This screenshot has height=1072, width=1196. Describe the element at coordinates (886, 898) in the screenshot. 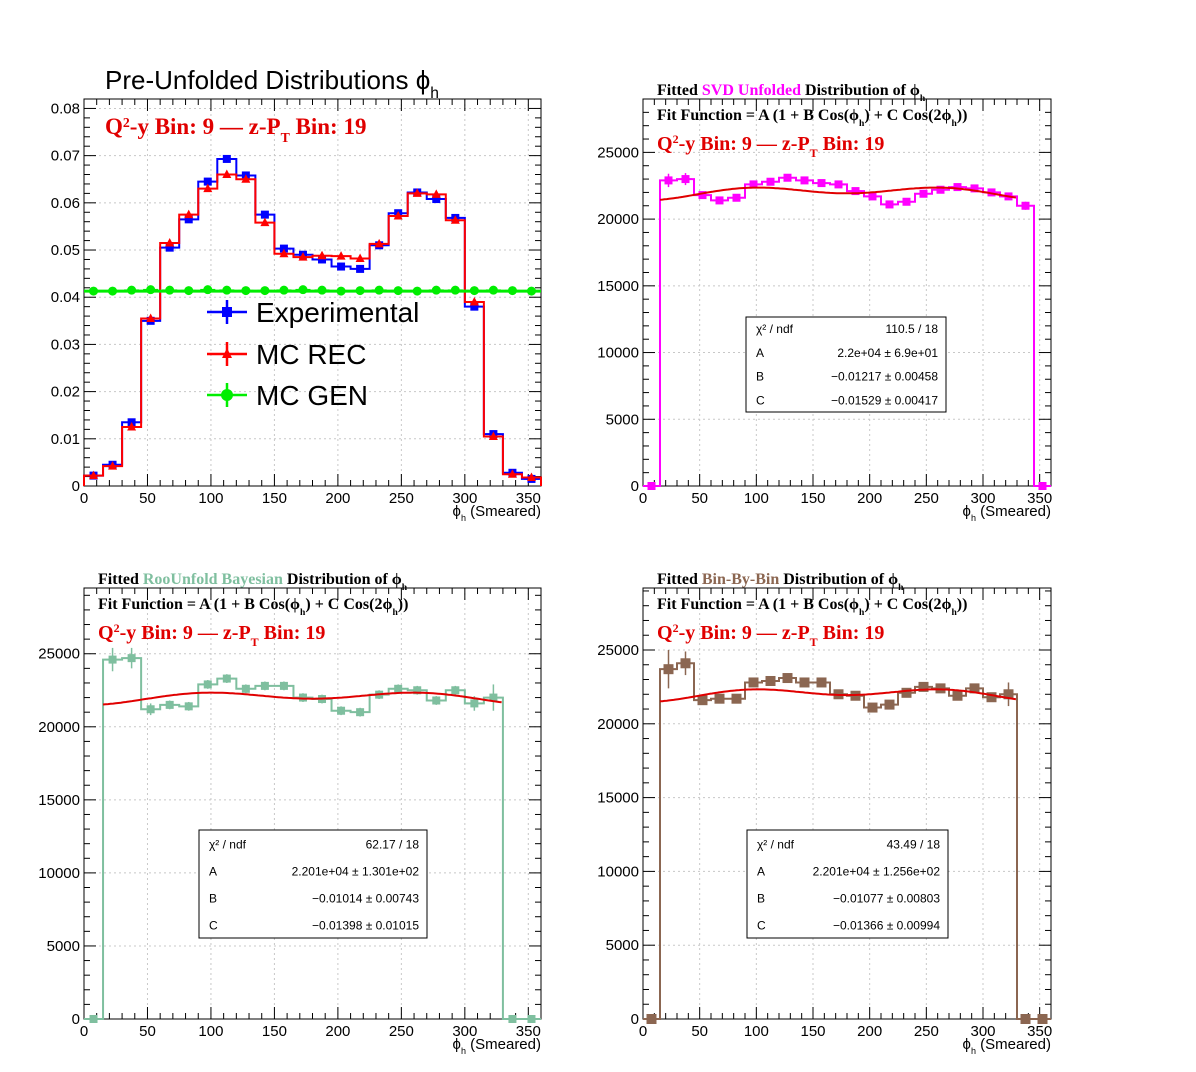

I see `stats-value: −0.01077 ± 0.00803` at that location.